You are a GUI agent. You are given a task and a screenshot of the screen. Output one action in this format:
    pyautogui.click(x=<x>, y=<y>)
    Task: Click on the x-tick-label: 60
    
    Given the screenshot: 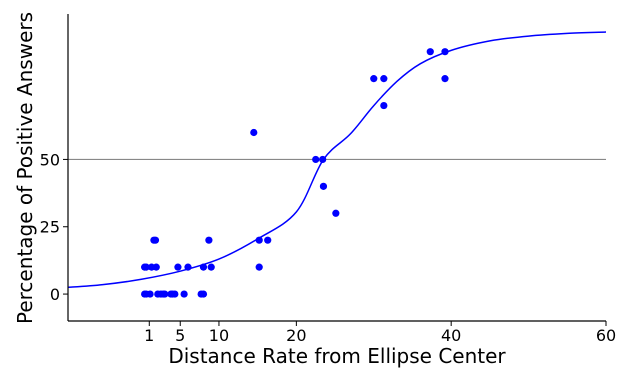 What is the action you would take?
    pyautogui.click(x=606, y=335)
    